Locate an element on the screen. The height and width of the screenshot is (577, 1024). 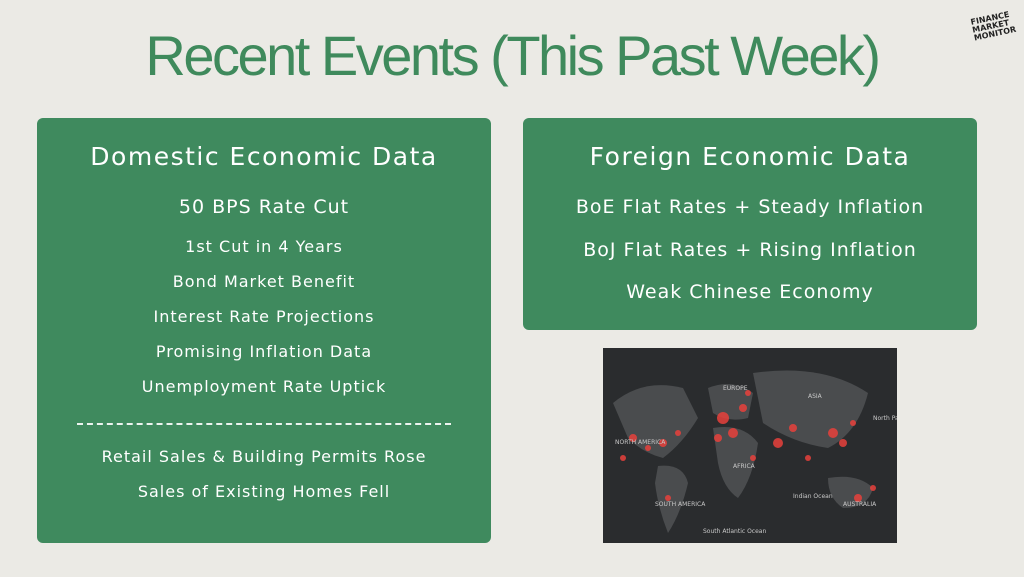
map-label: Indian Ocean is located at coordinates (813, 496).